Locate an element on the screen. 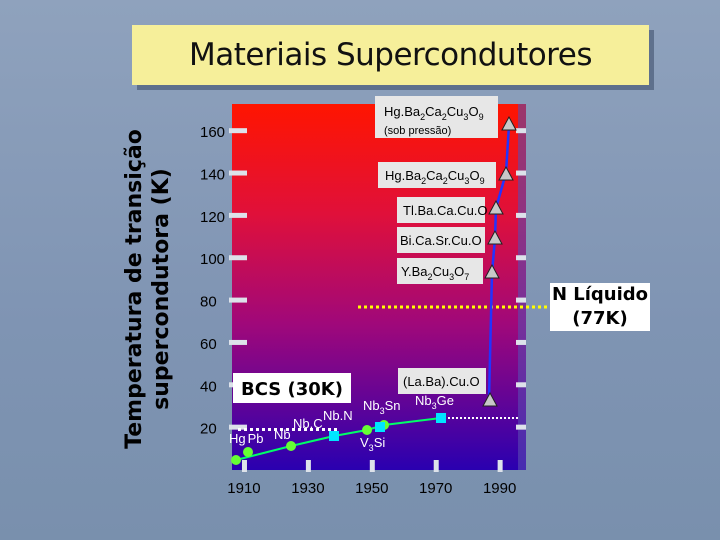 Image resolution: width=720 pixels, height=540 pixels. point-label-v3si: V3Si is located at coordinates (372, 444).